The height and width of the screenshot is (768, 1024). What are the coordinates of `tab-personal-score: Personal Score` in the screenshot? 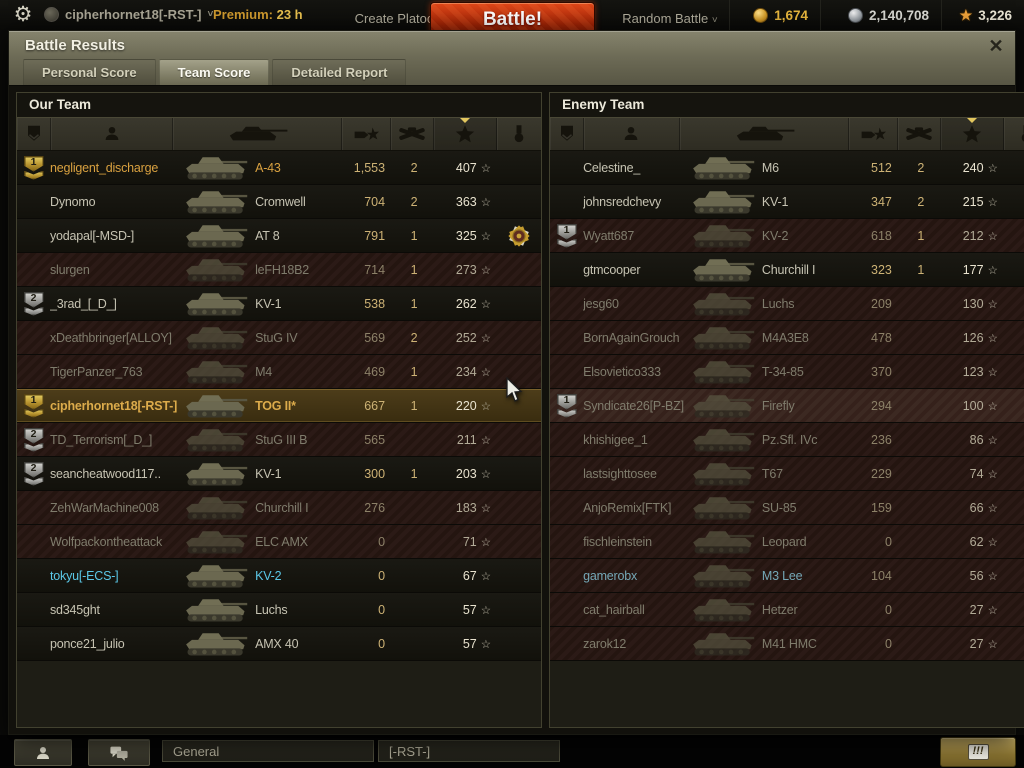 It's located at (89, 72).